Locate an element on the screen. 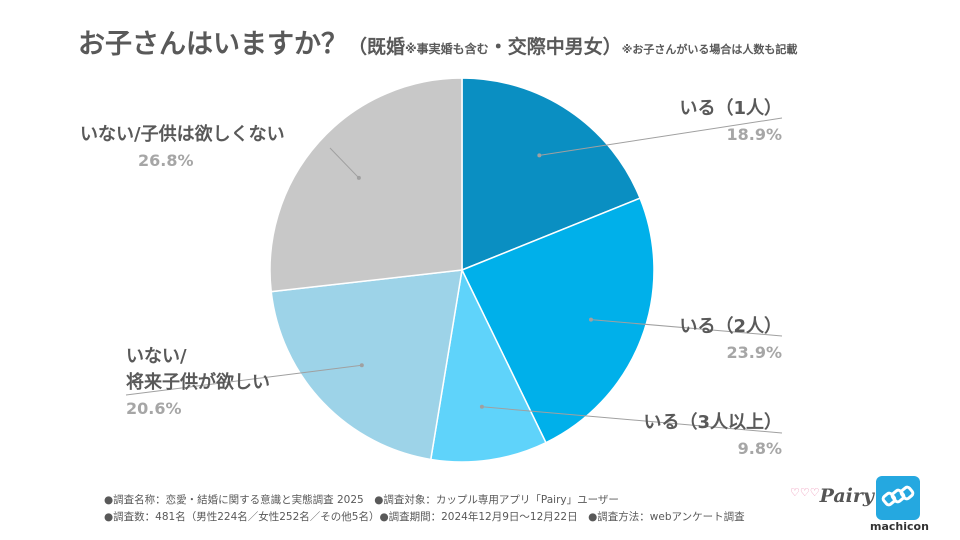  title-main: お子さんはいますか？ is located at coordinates (213, 44).